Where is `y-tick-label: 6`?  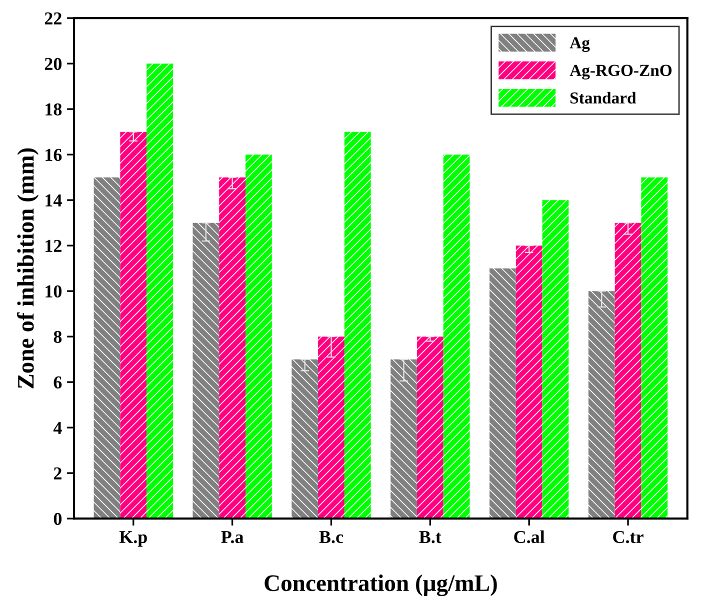 y-tick-label: 6 is located at coordinates (58, 382).